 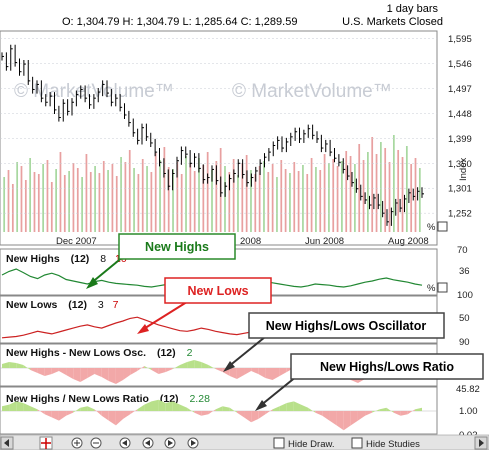 I want to click on oscillator-callout-text: New Highs/Lows Oscillator, so click(x=346, y=326).